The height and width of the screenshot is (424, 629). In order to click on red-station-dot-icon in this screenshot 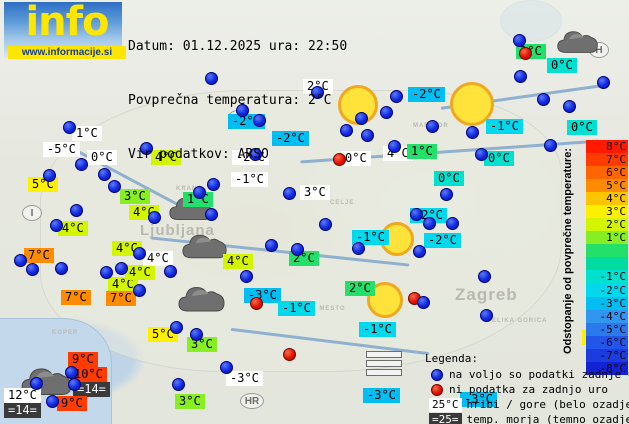, I will do `click(437, 389)`.